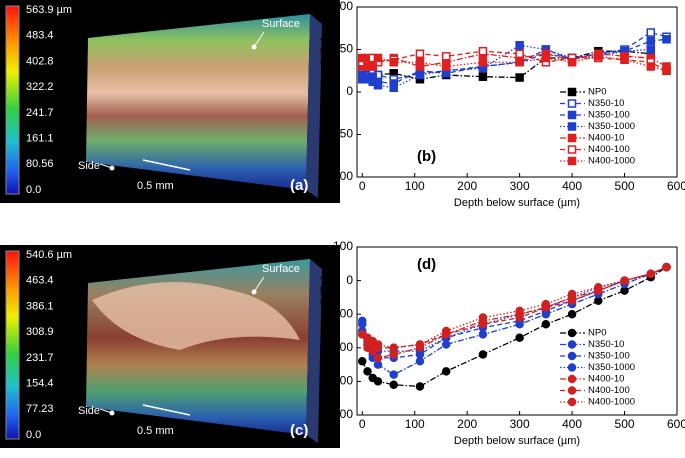  Describe the element at coordinates (625, 186) in the screenshot. I see `x-tick-label: 500` at that location.